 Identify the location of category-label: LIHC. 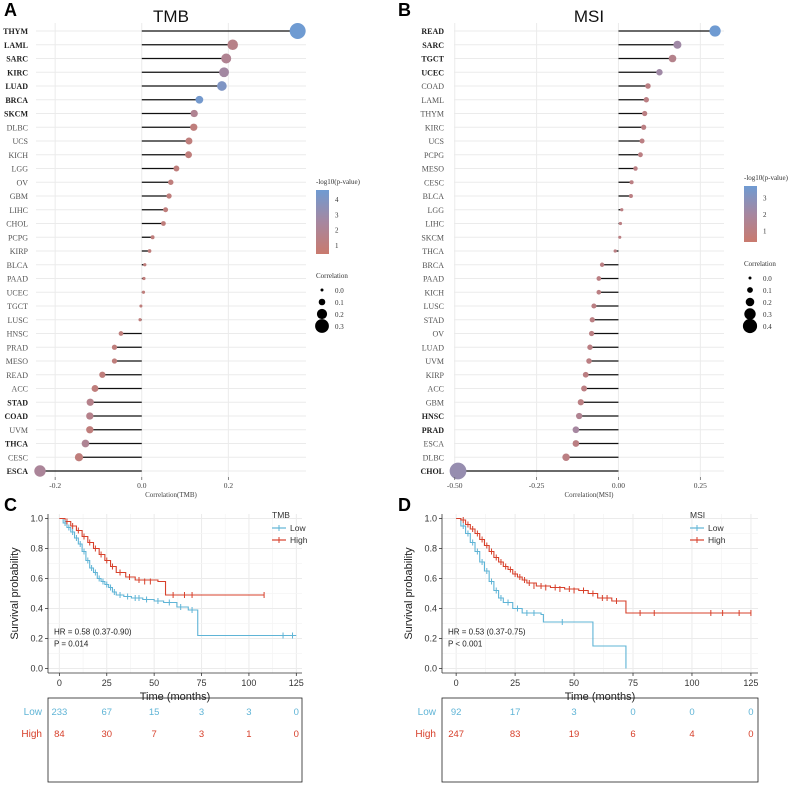
(18, 210).